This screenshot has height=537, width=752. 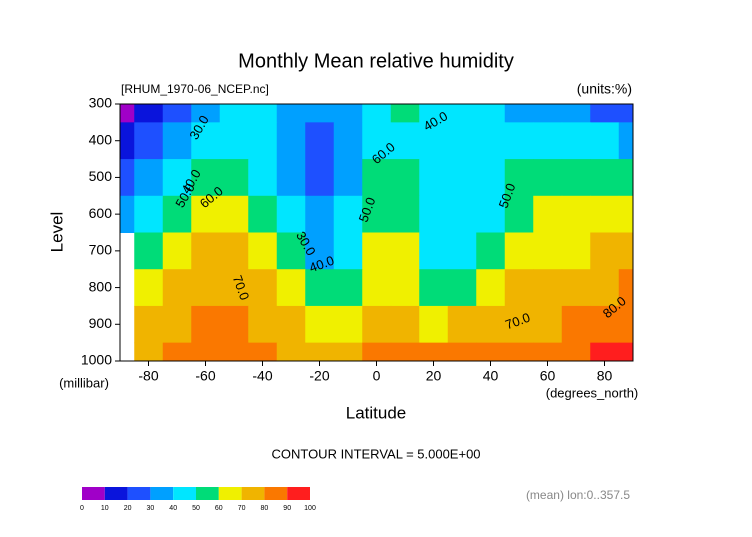 What do you see at coordinates (101, 139) in the screenshot?
I see `y-tick-label: 400` at bounding box center [101, 139].